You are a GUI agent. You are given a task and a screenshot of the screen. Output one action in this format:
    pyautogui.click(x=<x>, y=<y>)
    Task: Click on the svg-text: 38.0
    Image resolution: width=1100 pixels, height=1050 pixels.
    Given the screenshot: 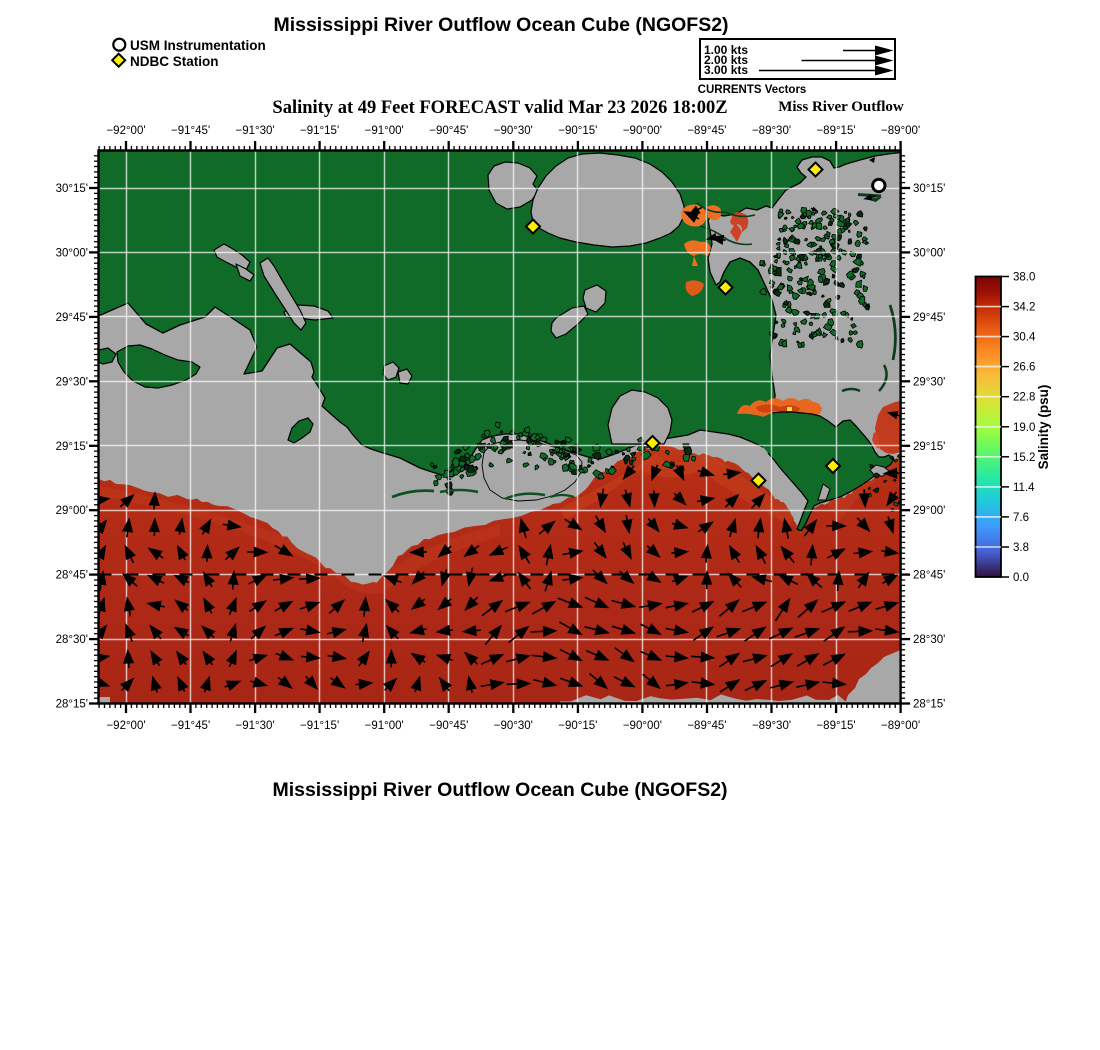 What is the action you would take?
    pyautogui.click(x=1024, y=278)
    